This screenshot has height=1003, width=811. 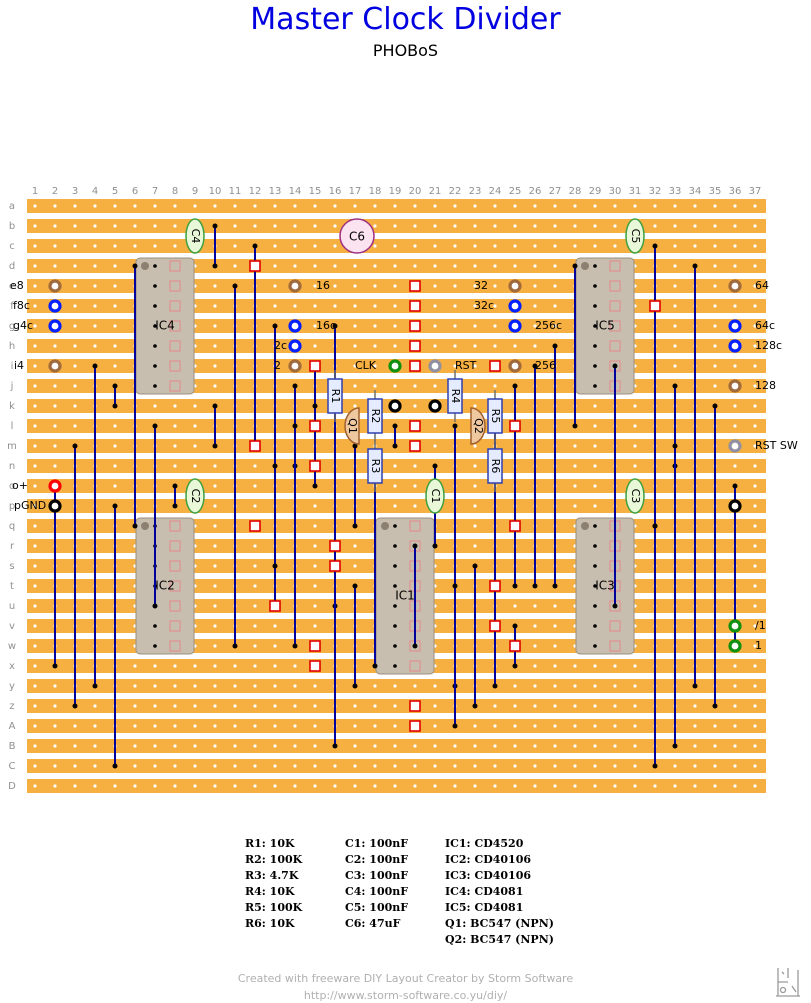 What do you see at coordinates (635, 496) in the screenshot?
I see `capacitor-body` at bounding box center [635, 496].